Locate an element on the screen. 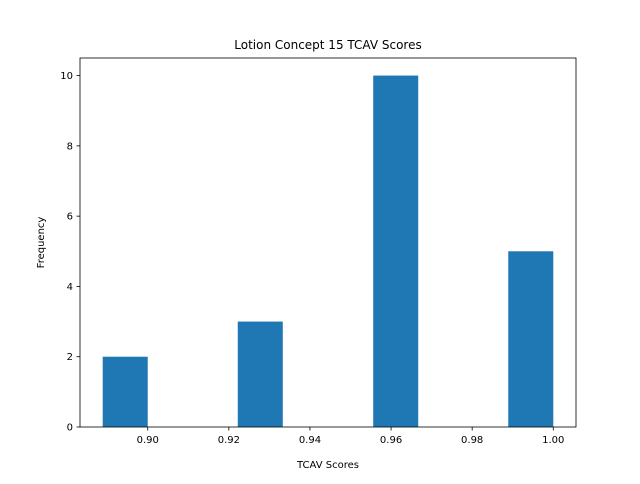  x-tick-label-5: 1.00 is located at coordinates (553, 440).